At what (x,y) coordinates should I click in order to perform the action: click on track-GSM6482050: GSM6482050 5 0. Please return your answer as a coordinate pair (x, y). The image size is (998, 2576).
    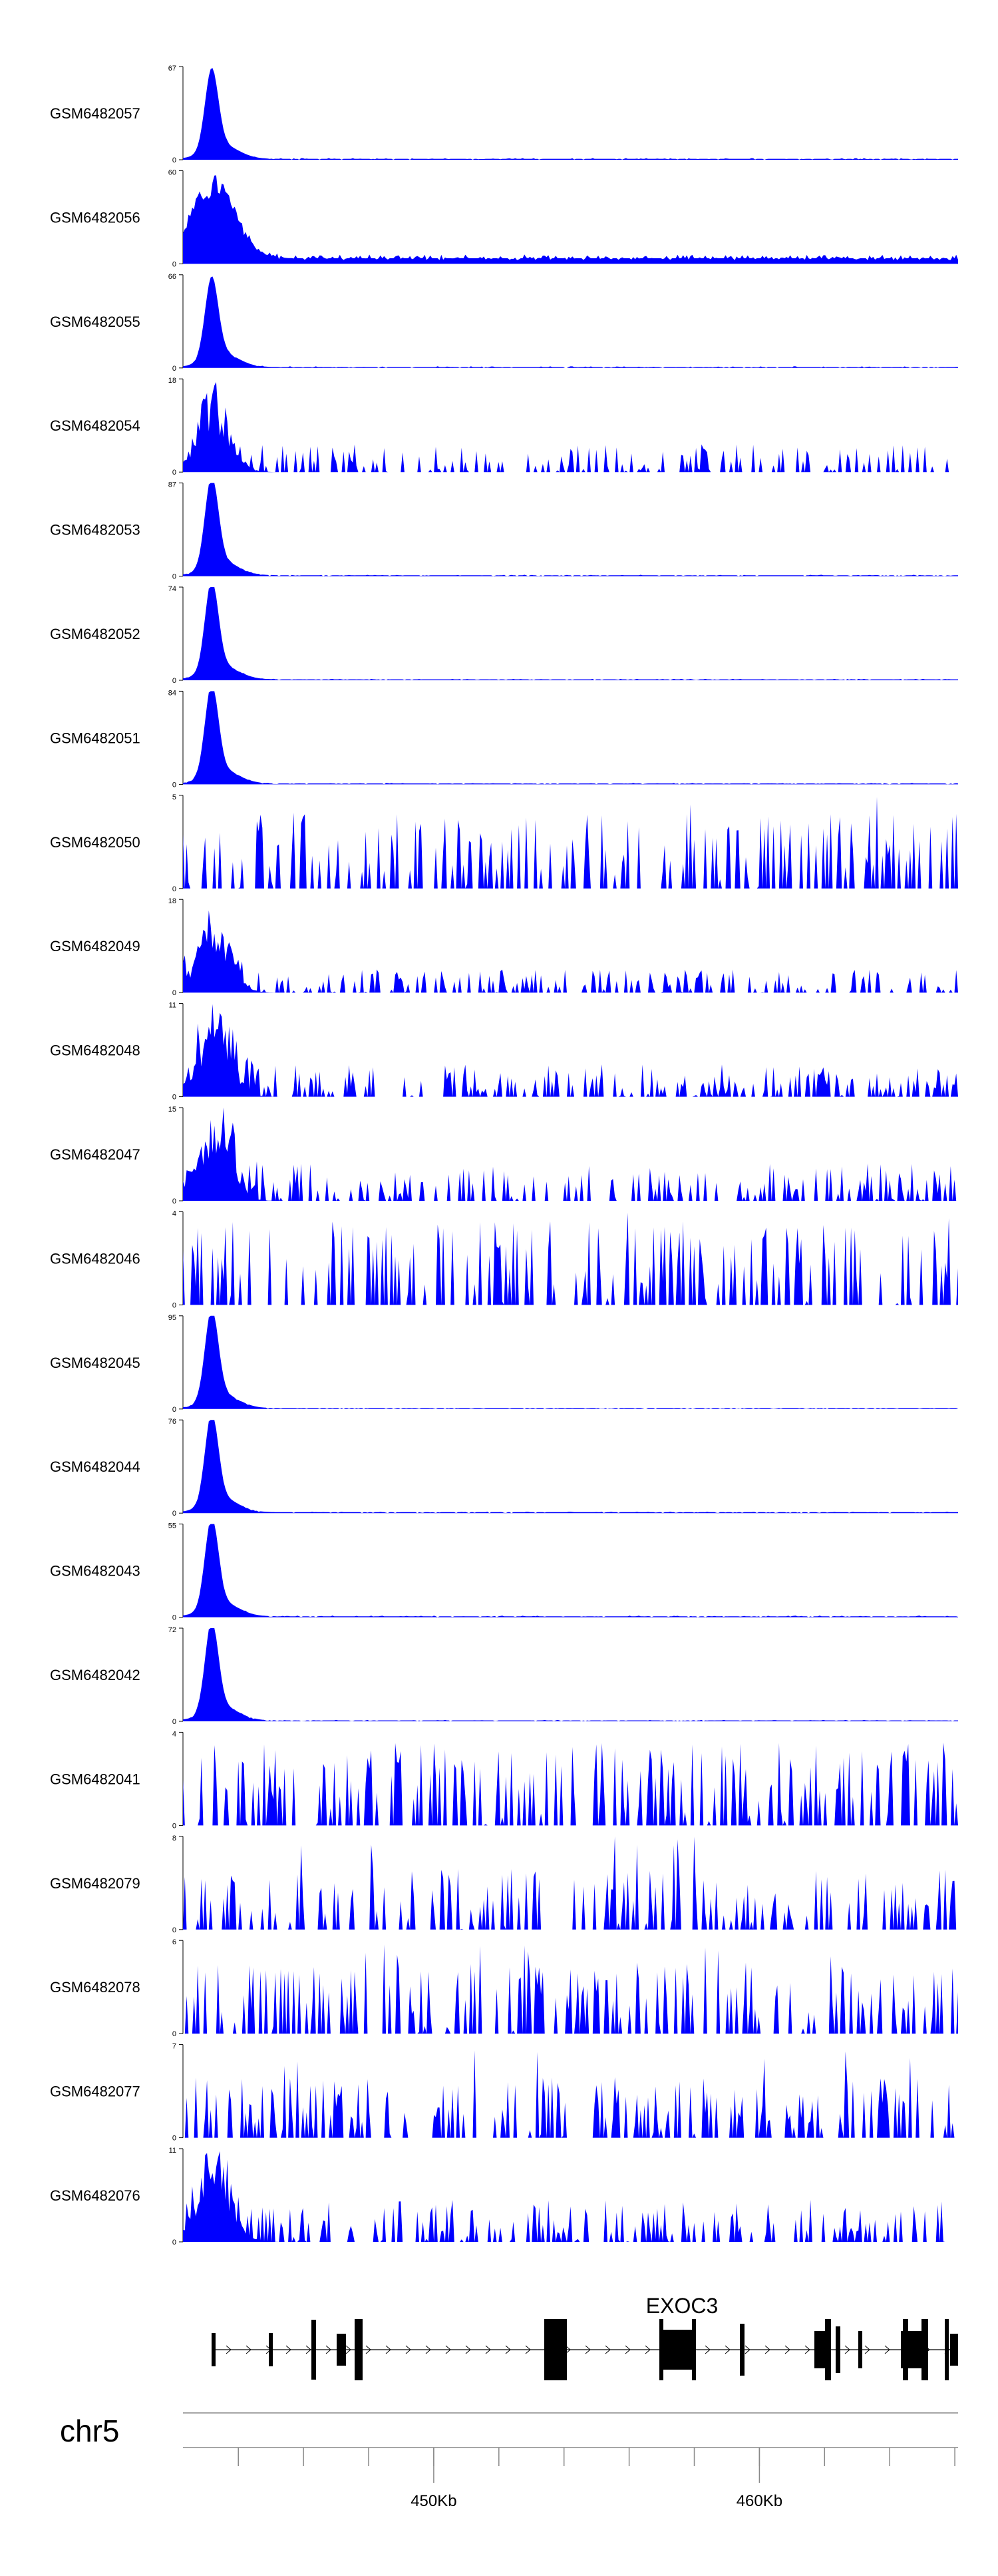
    Looking at the image, I should click on (504, 843).